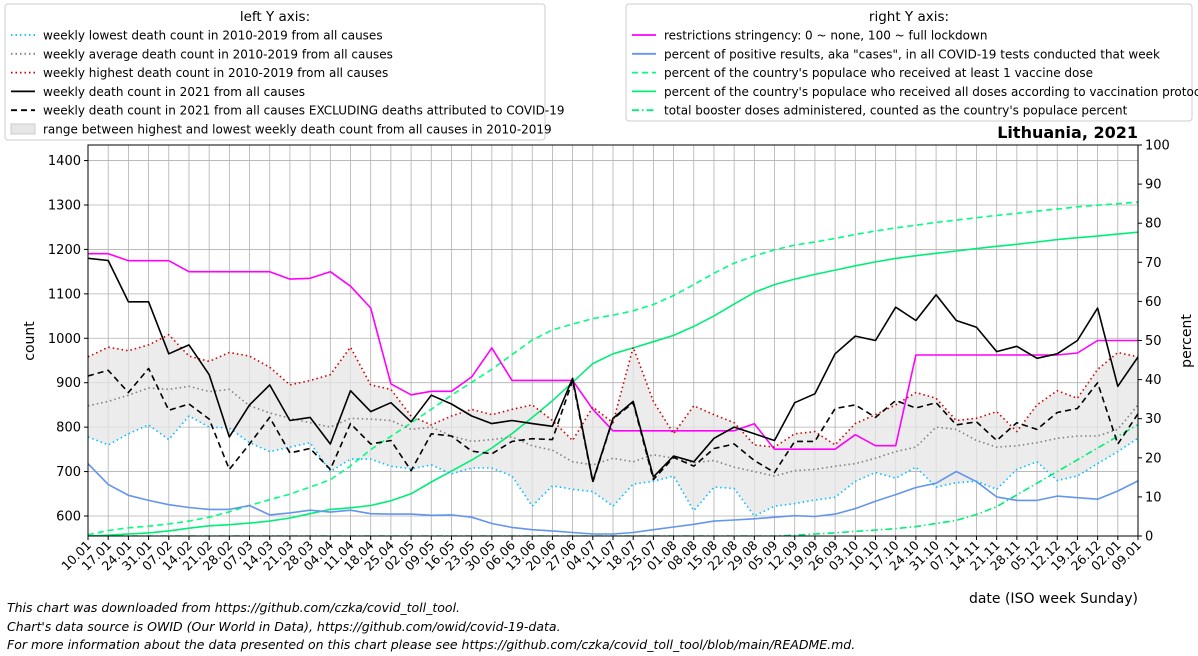  I want to click on legend-right-box, so click(909, 62).